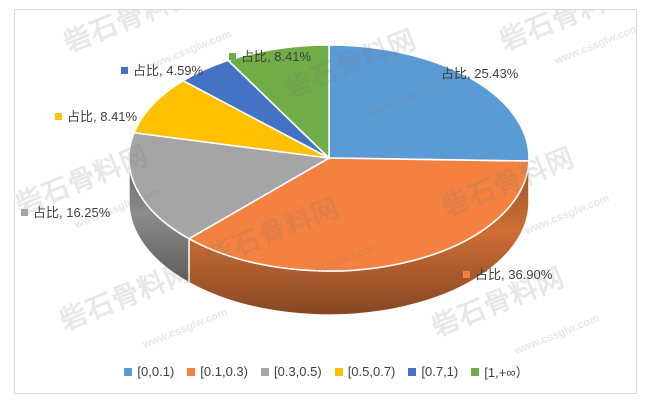  I want to click on data-label-0: 占比, 25.43%, so click(473, 73).